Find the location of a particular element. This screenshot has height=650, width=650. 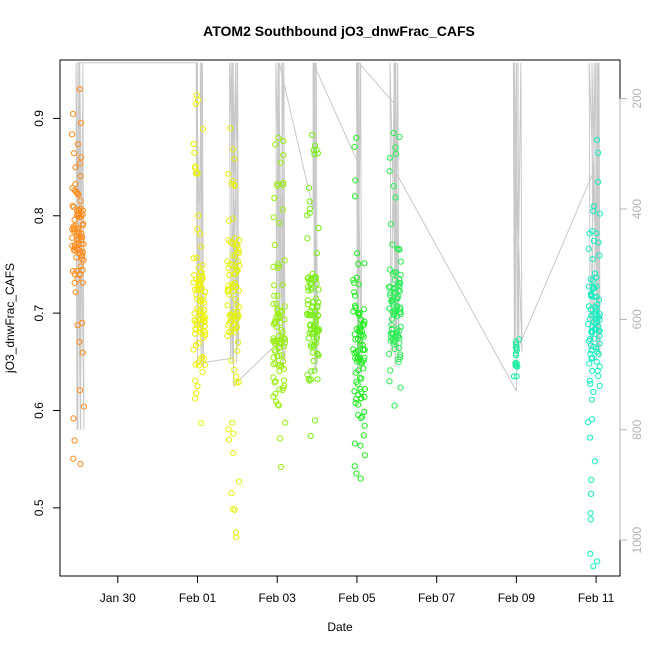

y-axis: 0.5 0.6 0.7 0.8 0.9 is located at coordinates (46, 313).